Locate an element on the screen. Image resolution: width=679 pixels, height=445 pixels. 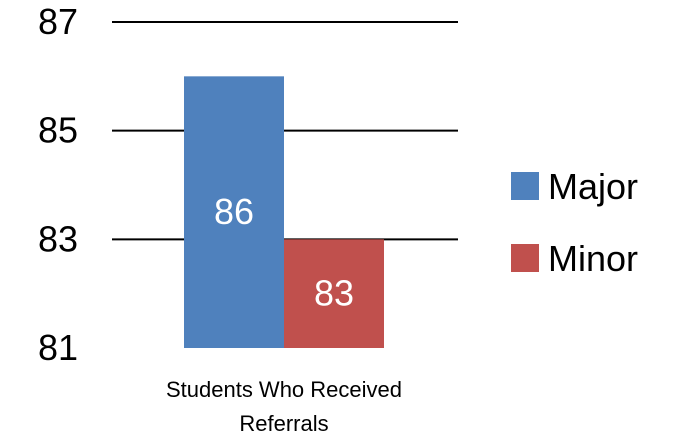
legend: Major Minor is located at coordinates (574, 222).